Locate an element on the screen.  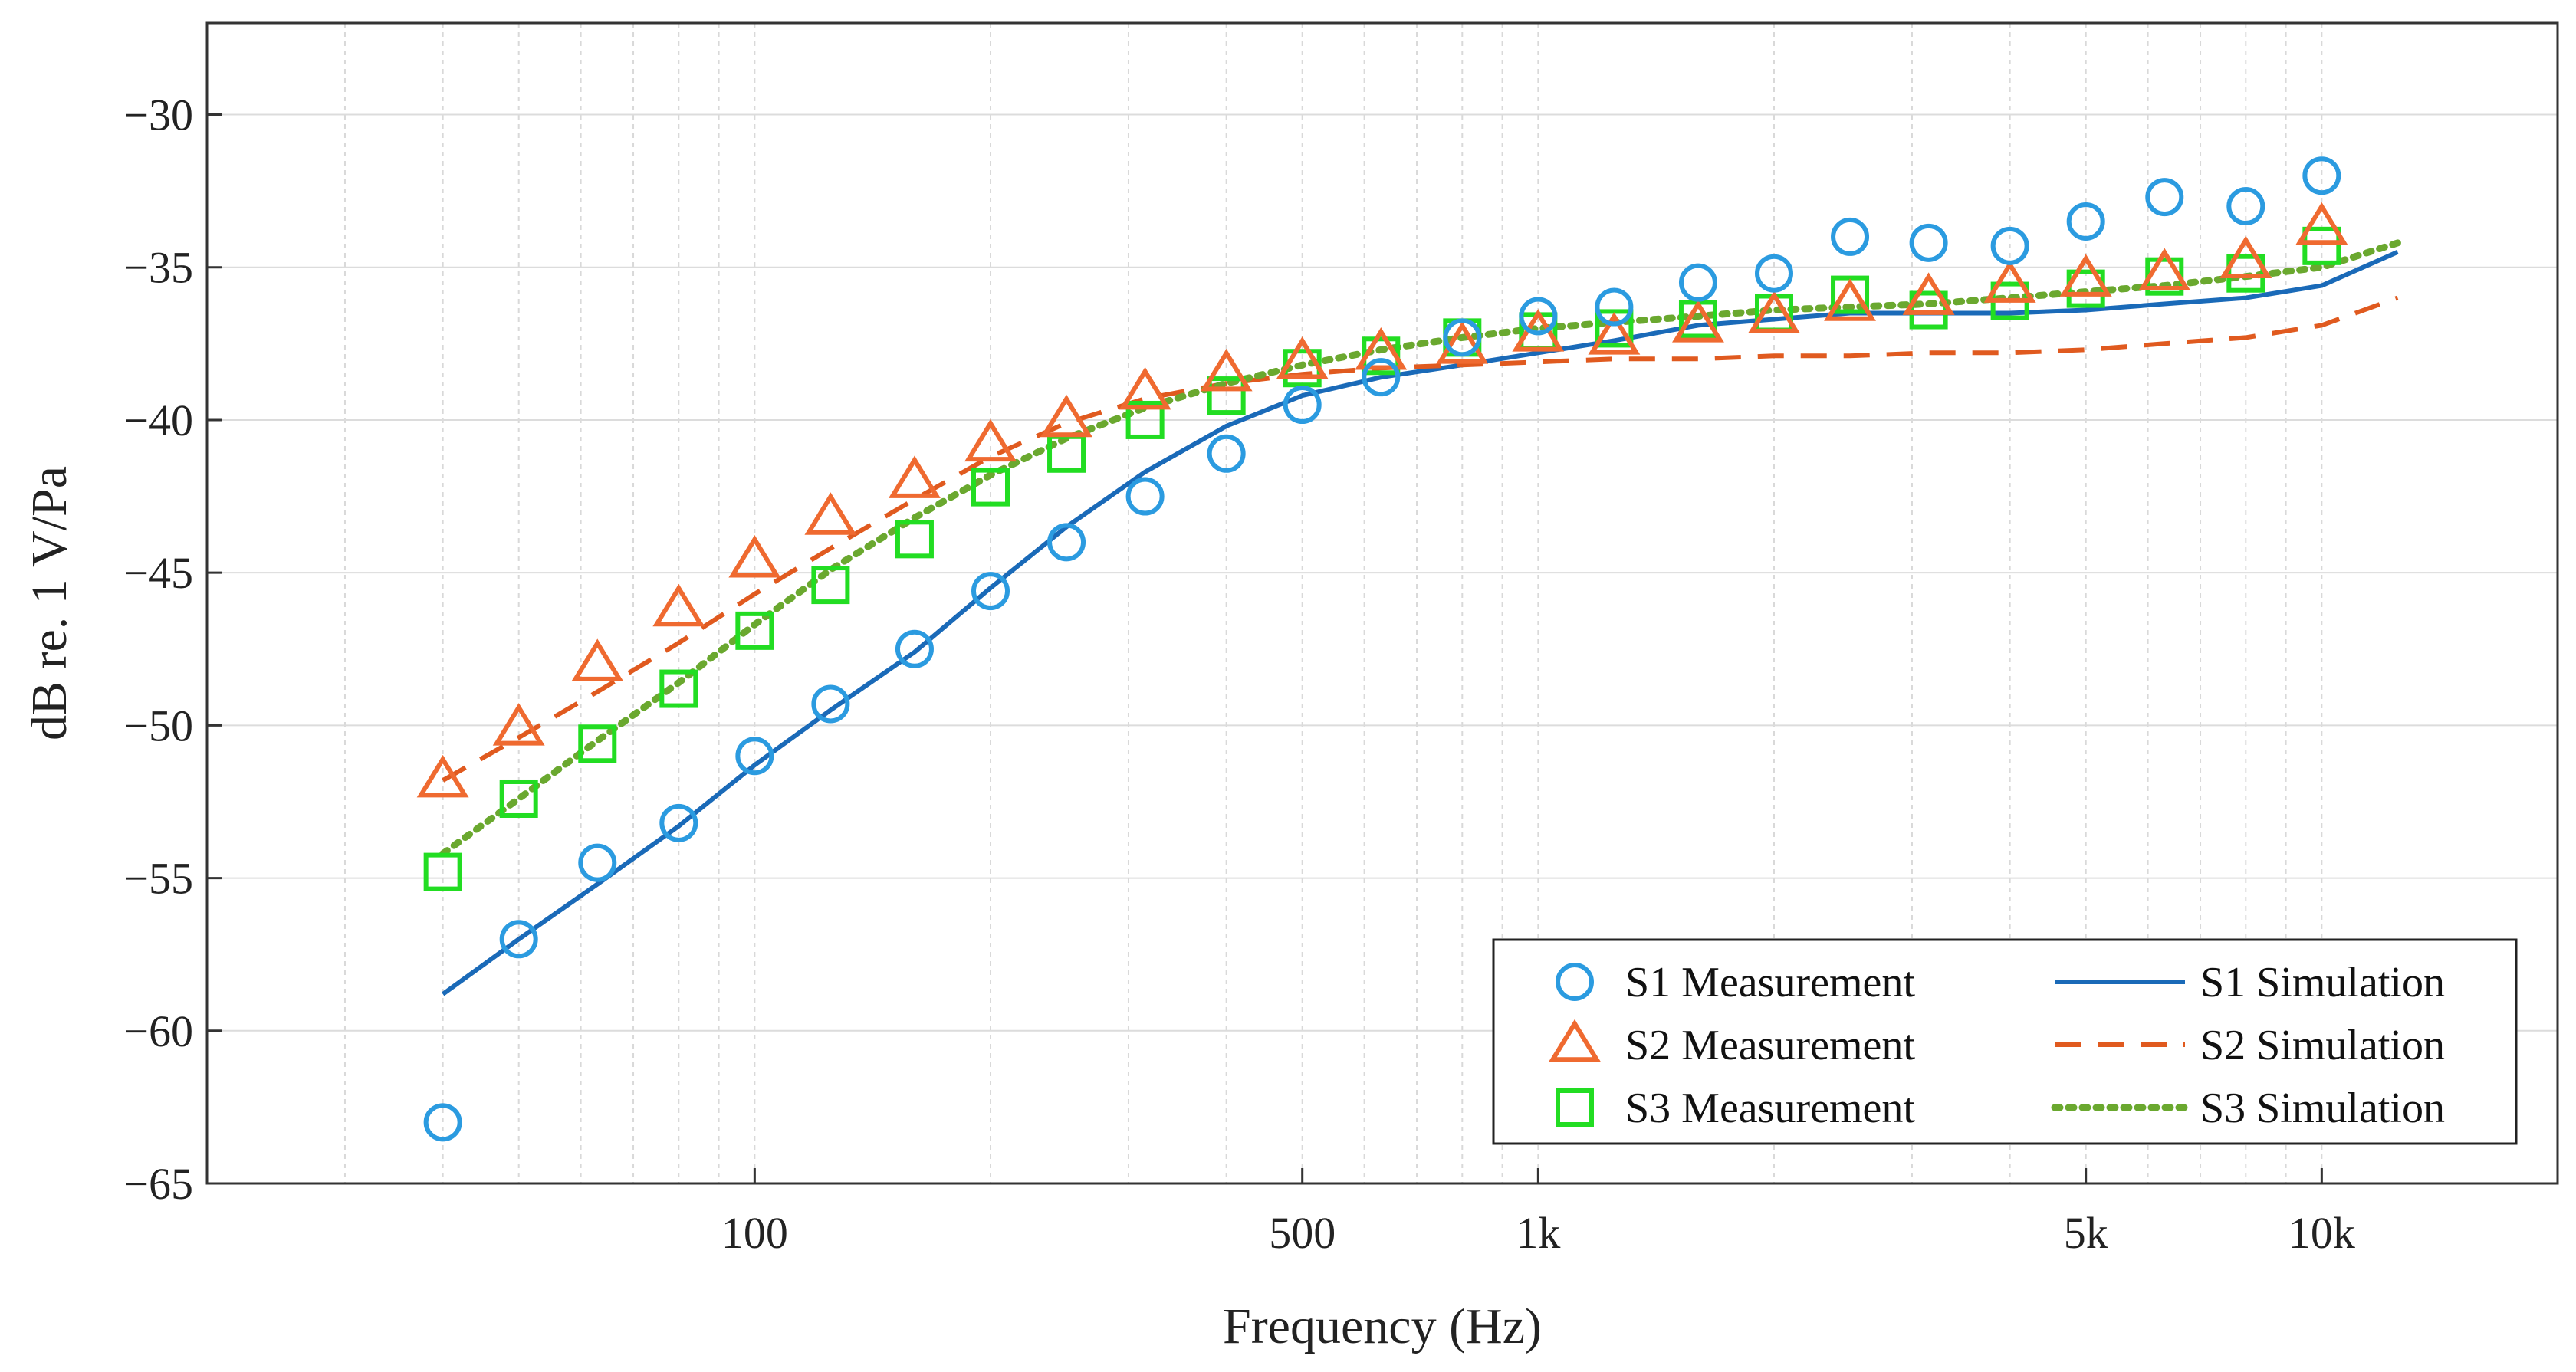
y-tick-label: −35 is located at coordinates (158, 268).